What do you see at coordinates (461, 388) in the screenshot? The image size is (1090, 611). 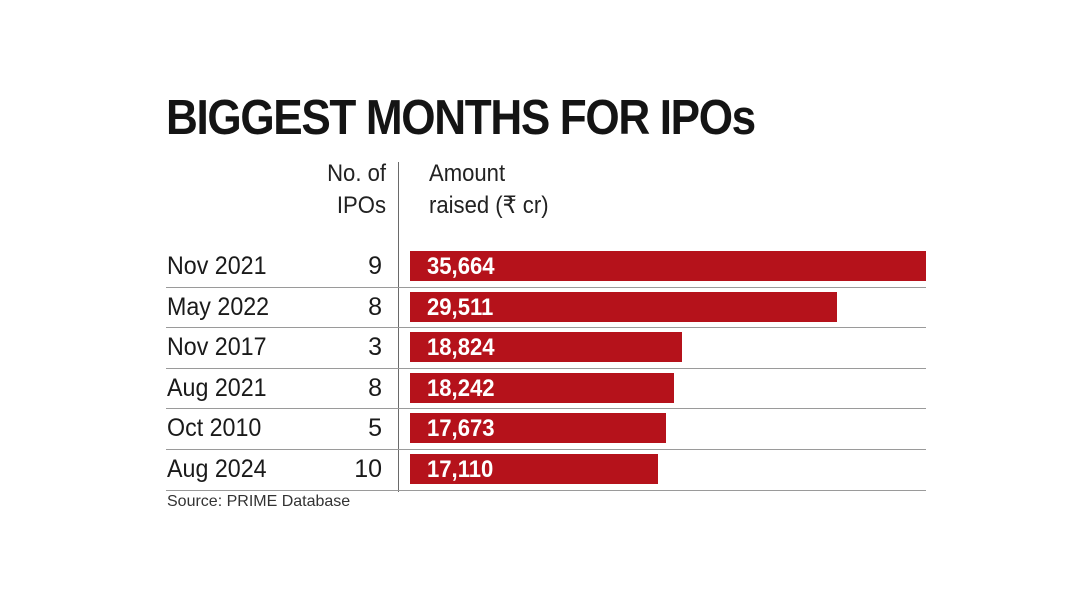 I see `amount-label: 18,242` at bounding box center [461, 388].